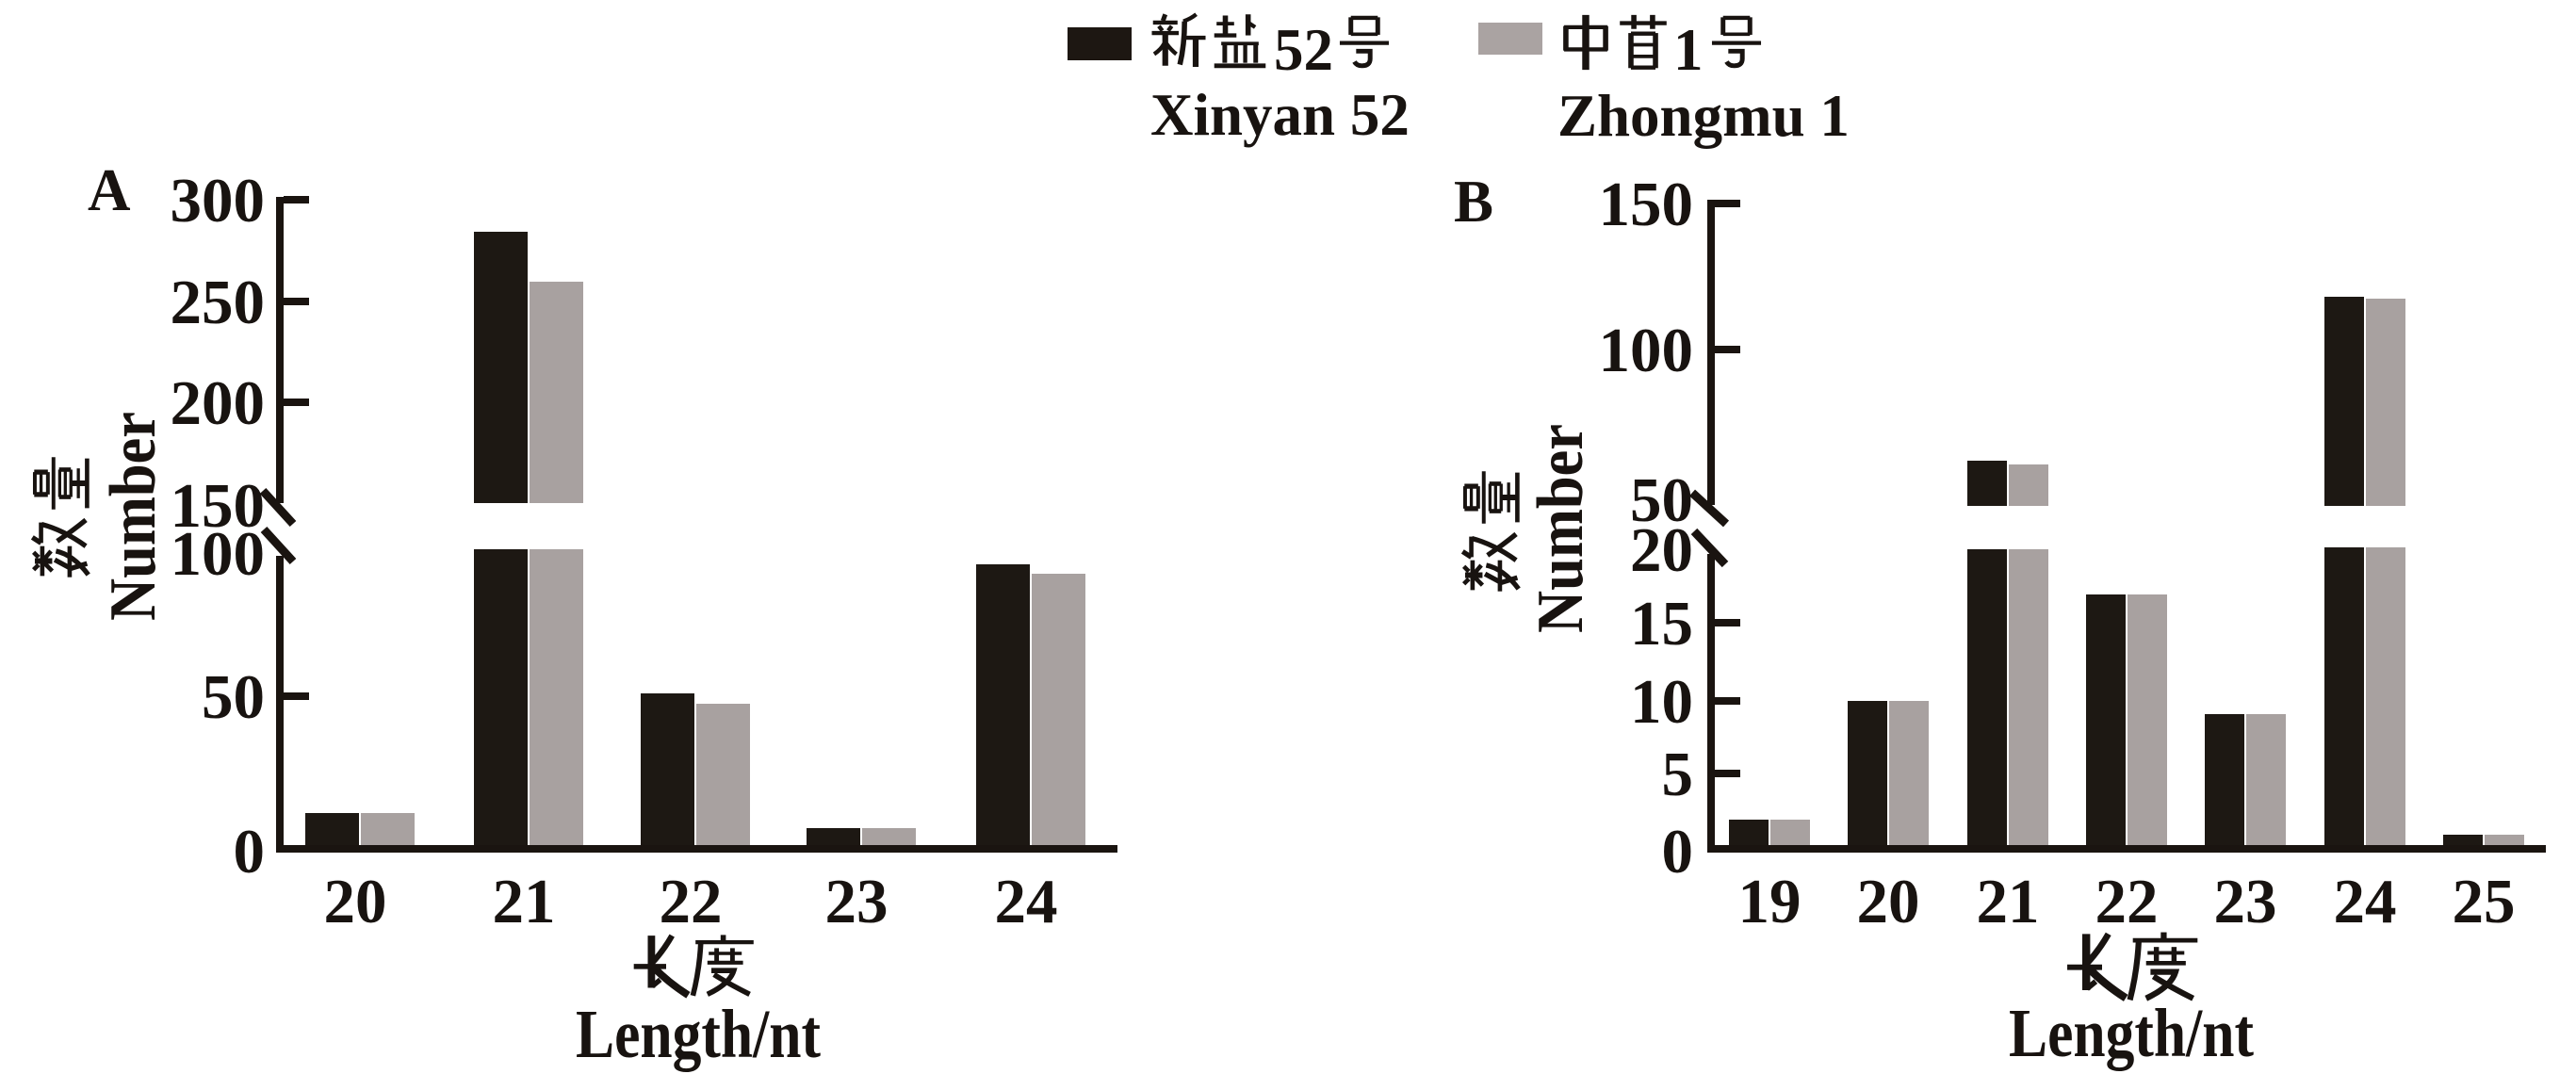  I want to click on svg-text: 25, so click(2484, 902).